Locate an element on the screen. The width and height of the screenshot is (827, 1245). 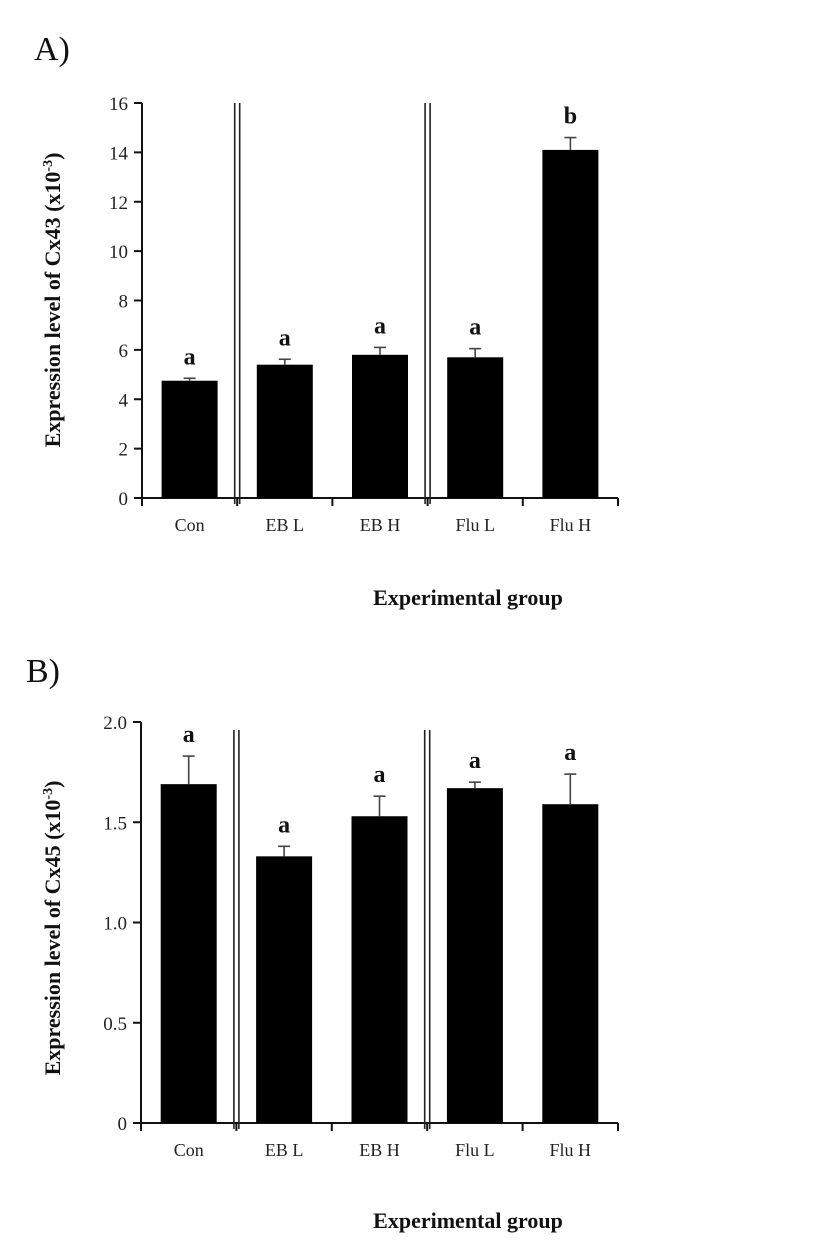
panel-label: B) is located at coordinates (43, 671).